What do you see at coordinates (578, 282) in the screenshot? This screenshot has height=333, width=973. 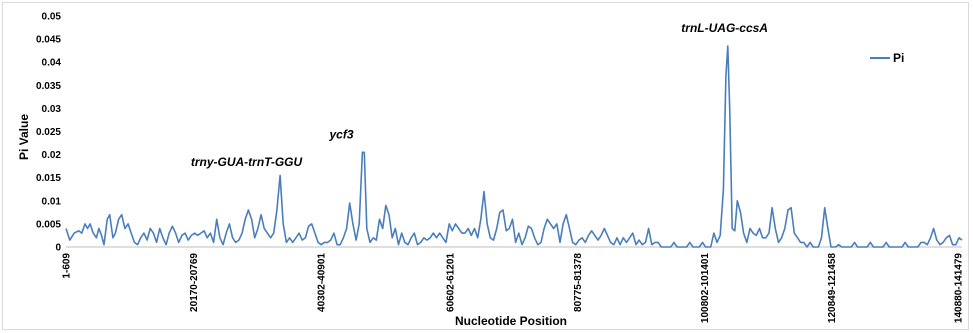 I see `x-tick-label: 80775-81378` at bounding box center [578, 282].